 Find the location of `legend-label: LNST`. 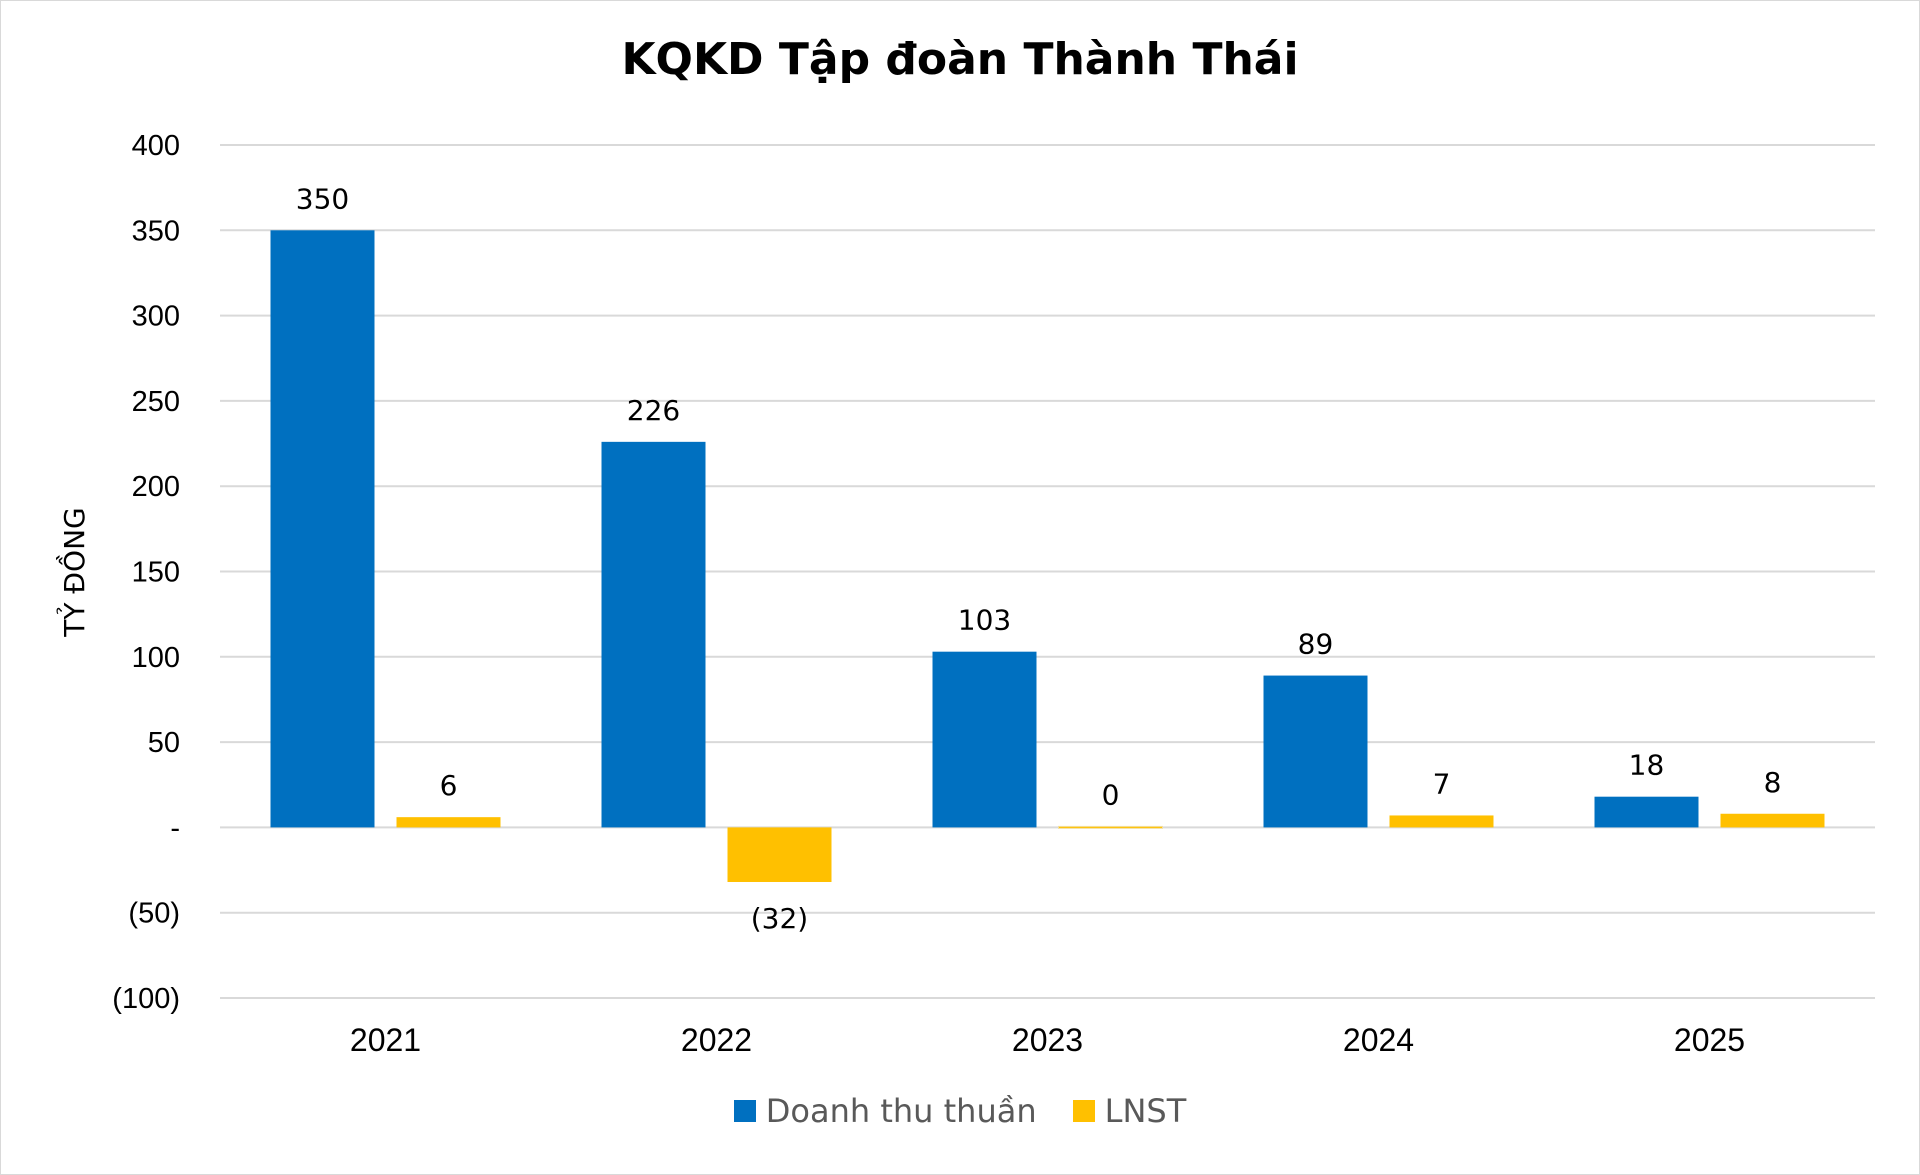

legend-label: LNST is located at coordinates (1145, 1111).